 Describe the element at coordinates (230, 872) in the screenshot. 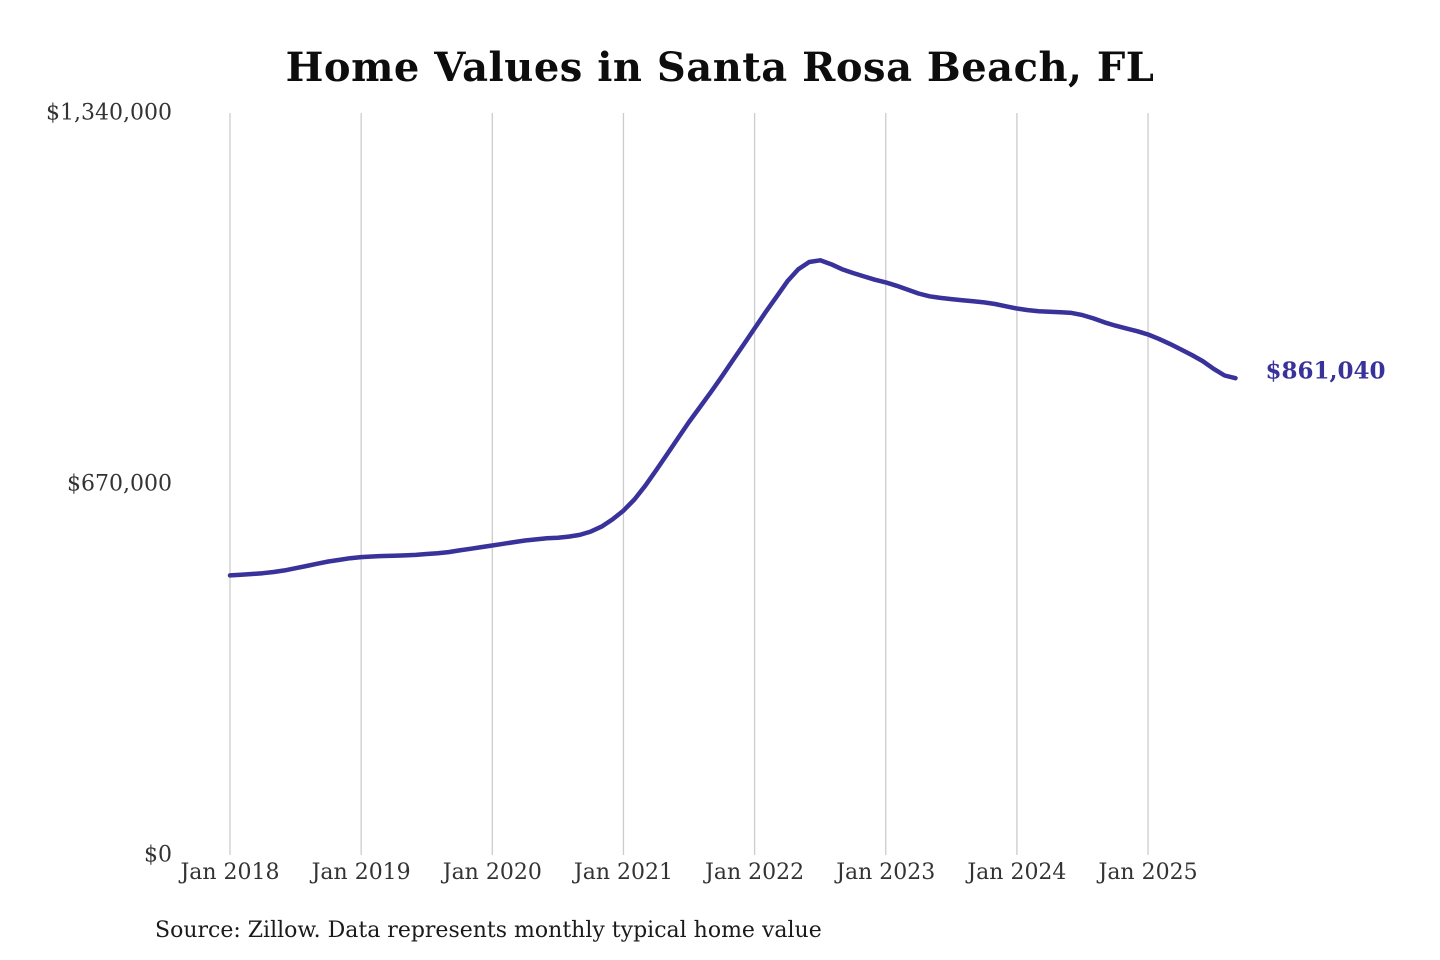

I see `x-tick-label: Jan 2018` at that location.